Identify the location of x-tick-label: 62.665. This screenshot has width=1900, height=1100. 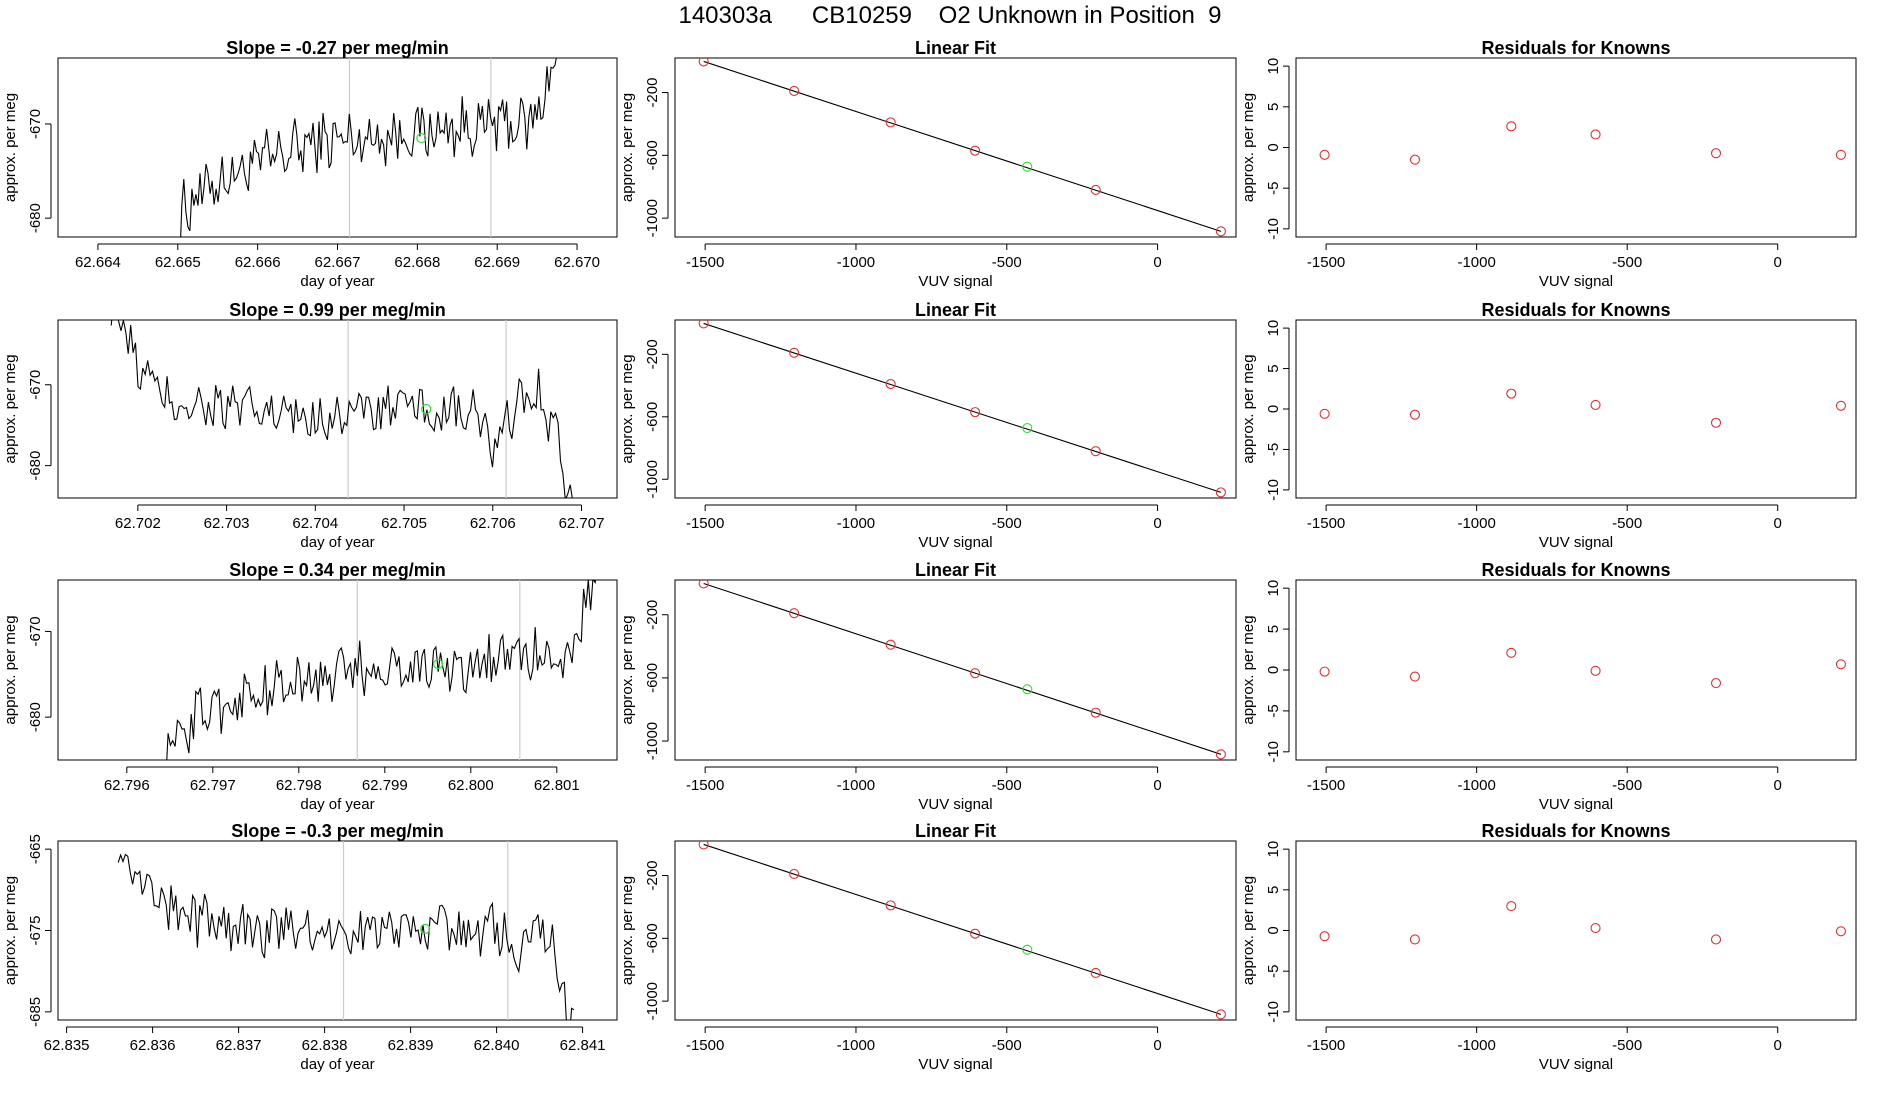
(178, 262).